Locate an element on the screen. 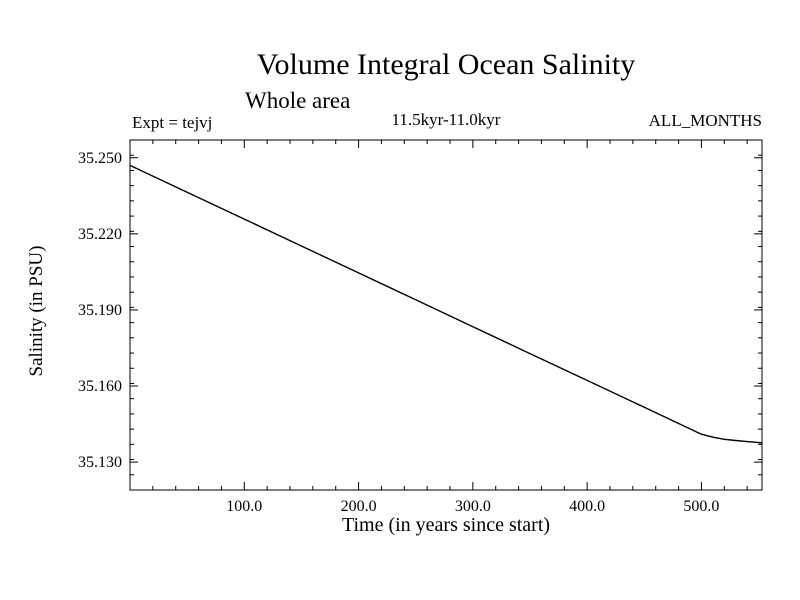  y-tick-label: 35.190 is located at coordinates (100, 310).